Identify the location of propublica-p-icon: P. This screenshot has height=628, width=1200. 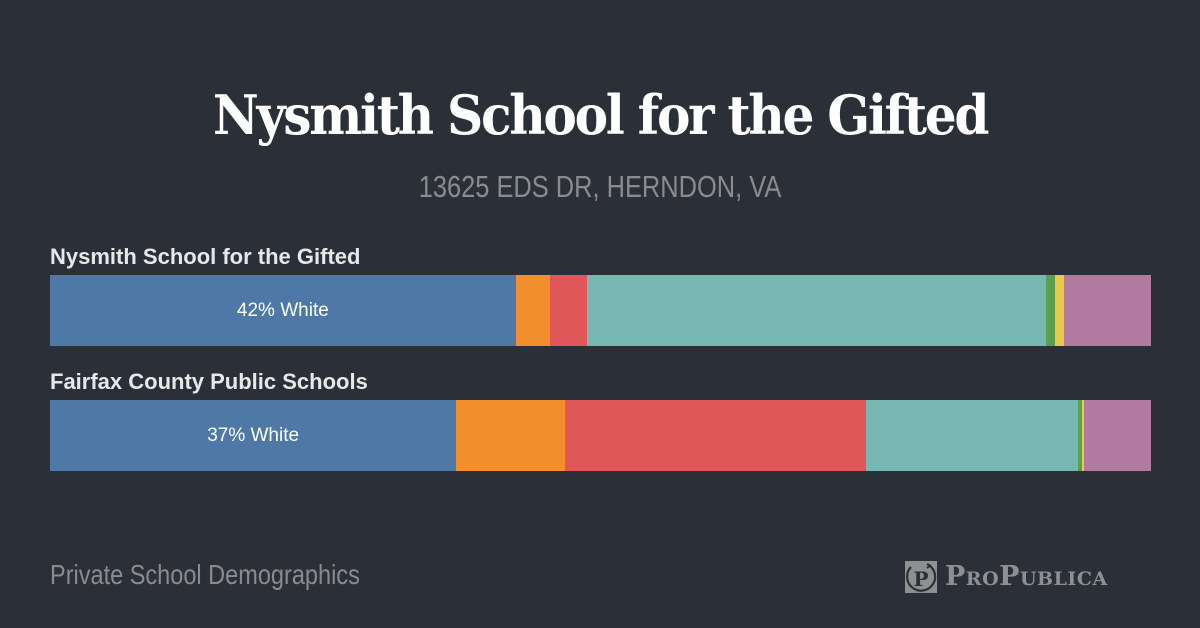
(921, 577).